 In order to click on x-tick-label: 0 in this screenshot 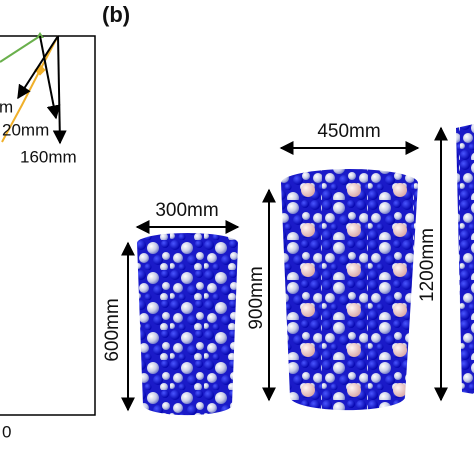, I will do `click(6, 431)`.